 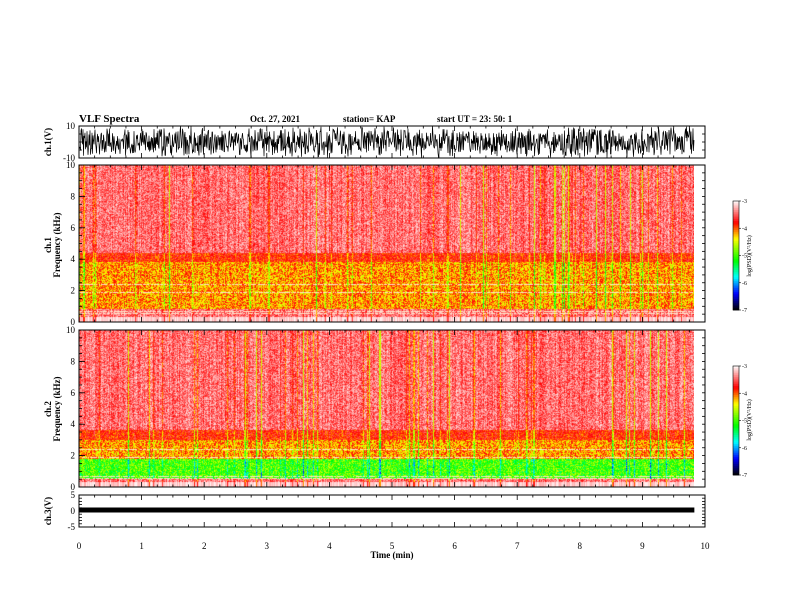 I want to click on ch3-waveform-trace, so click(x=387, y=510).